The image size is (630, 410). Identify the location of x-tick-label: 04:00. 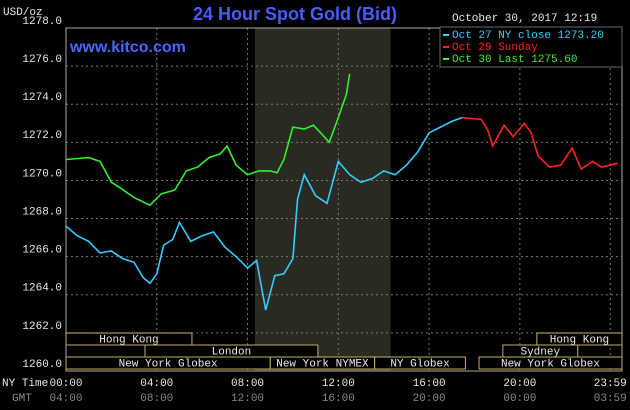
(156, 384).